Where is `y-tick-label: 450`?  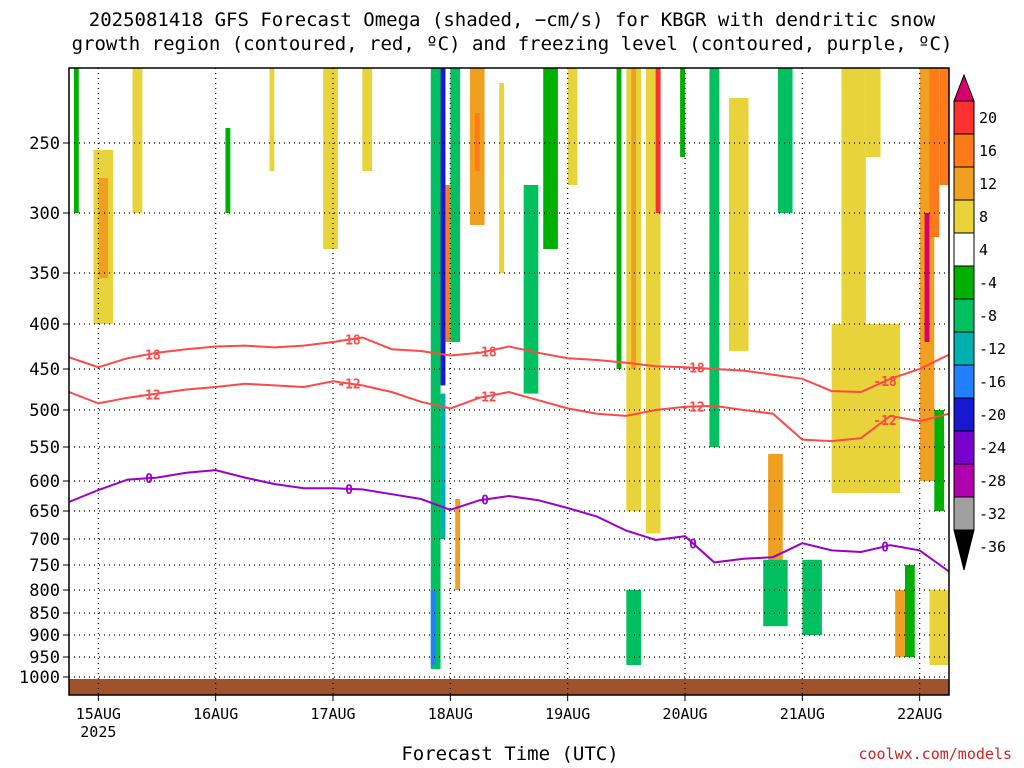 y-tick-label: 450 is located at coordinates (44, 370).